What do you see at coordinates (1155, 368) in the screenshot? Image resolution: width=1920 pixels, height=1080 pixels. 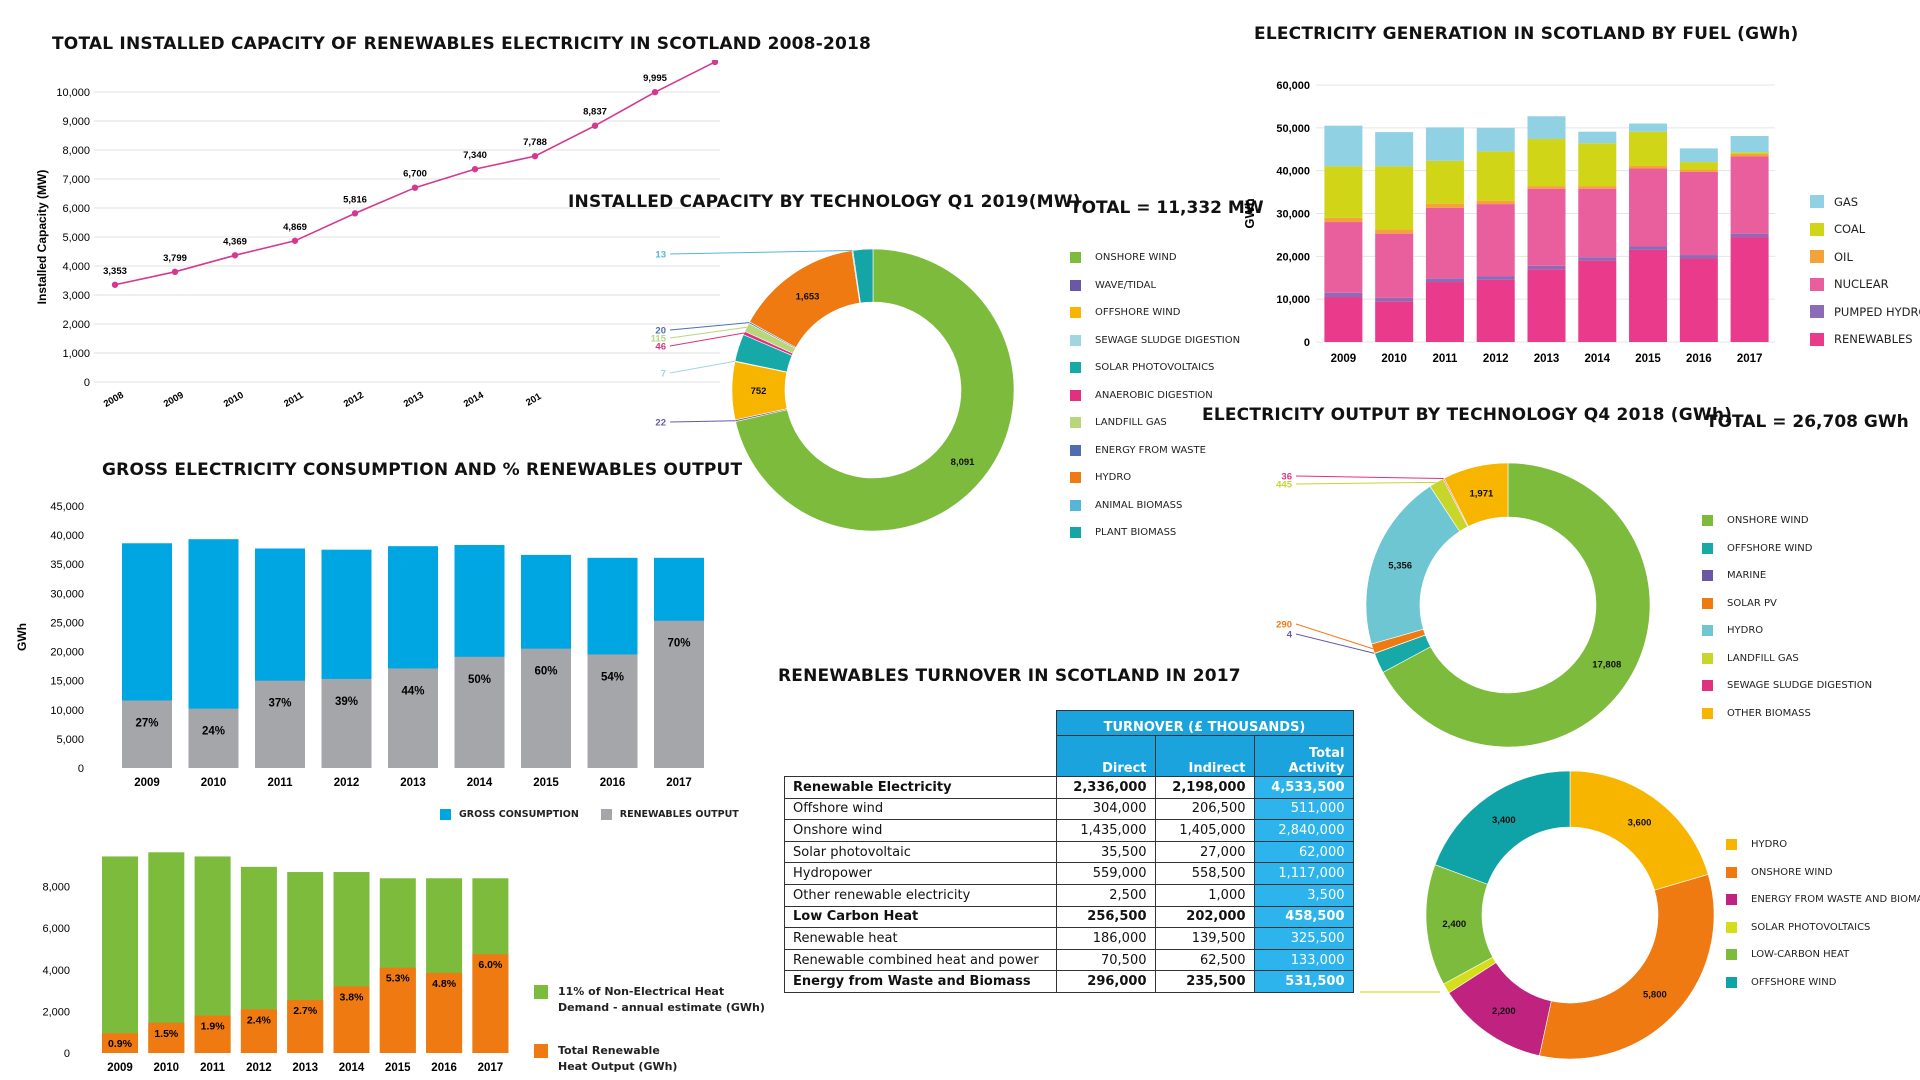 I see `legend-item-solar-photovoltaics: SOLAR PHOTOVOLTAICS` at bounding box center [1155, 368].